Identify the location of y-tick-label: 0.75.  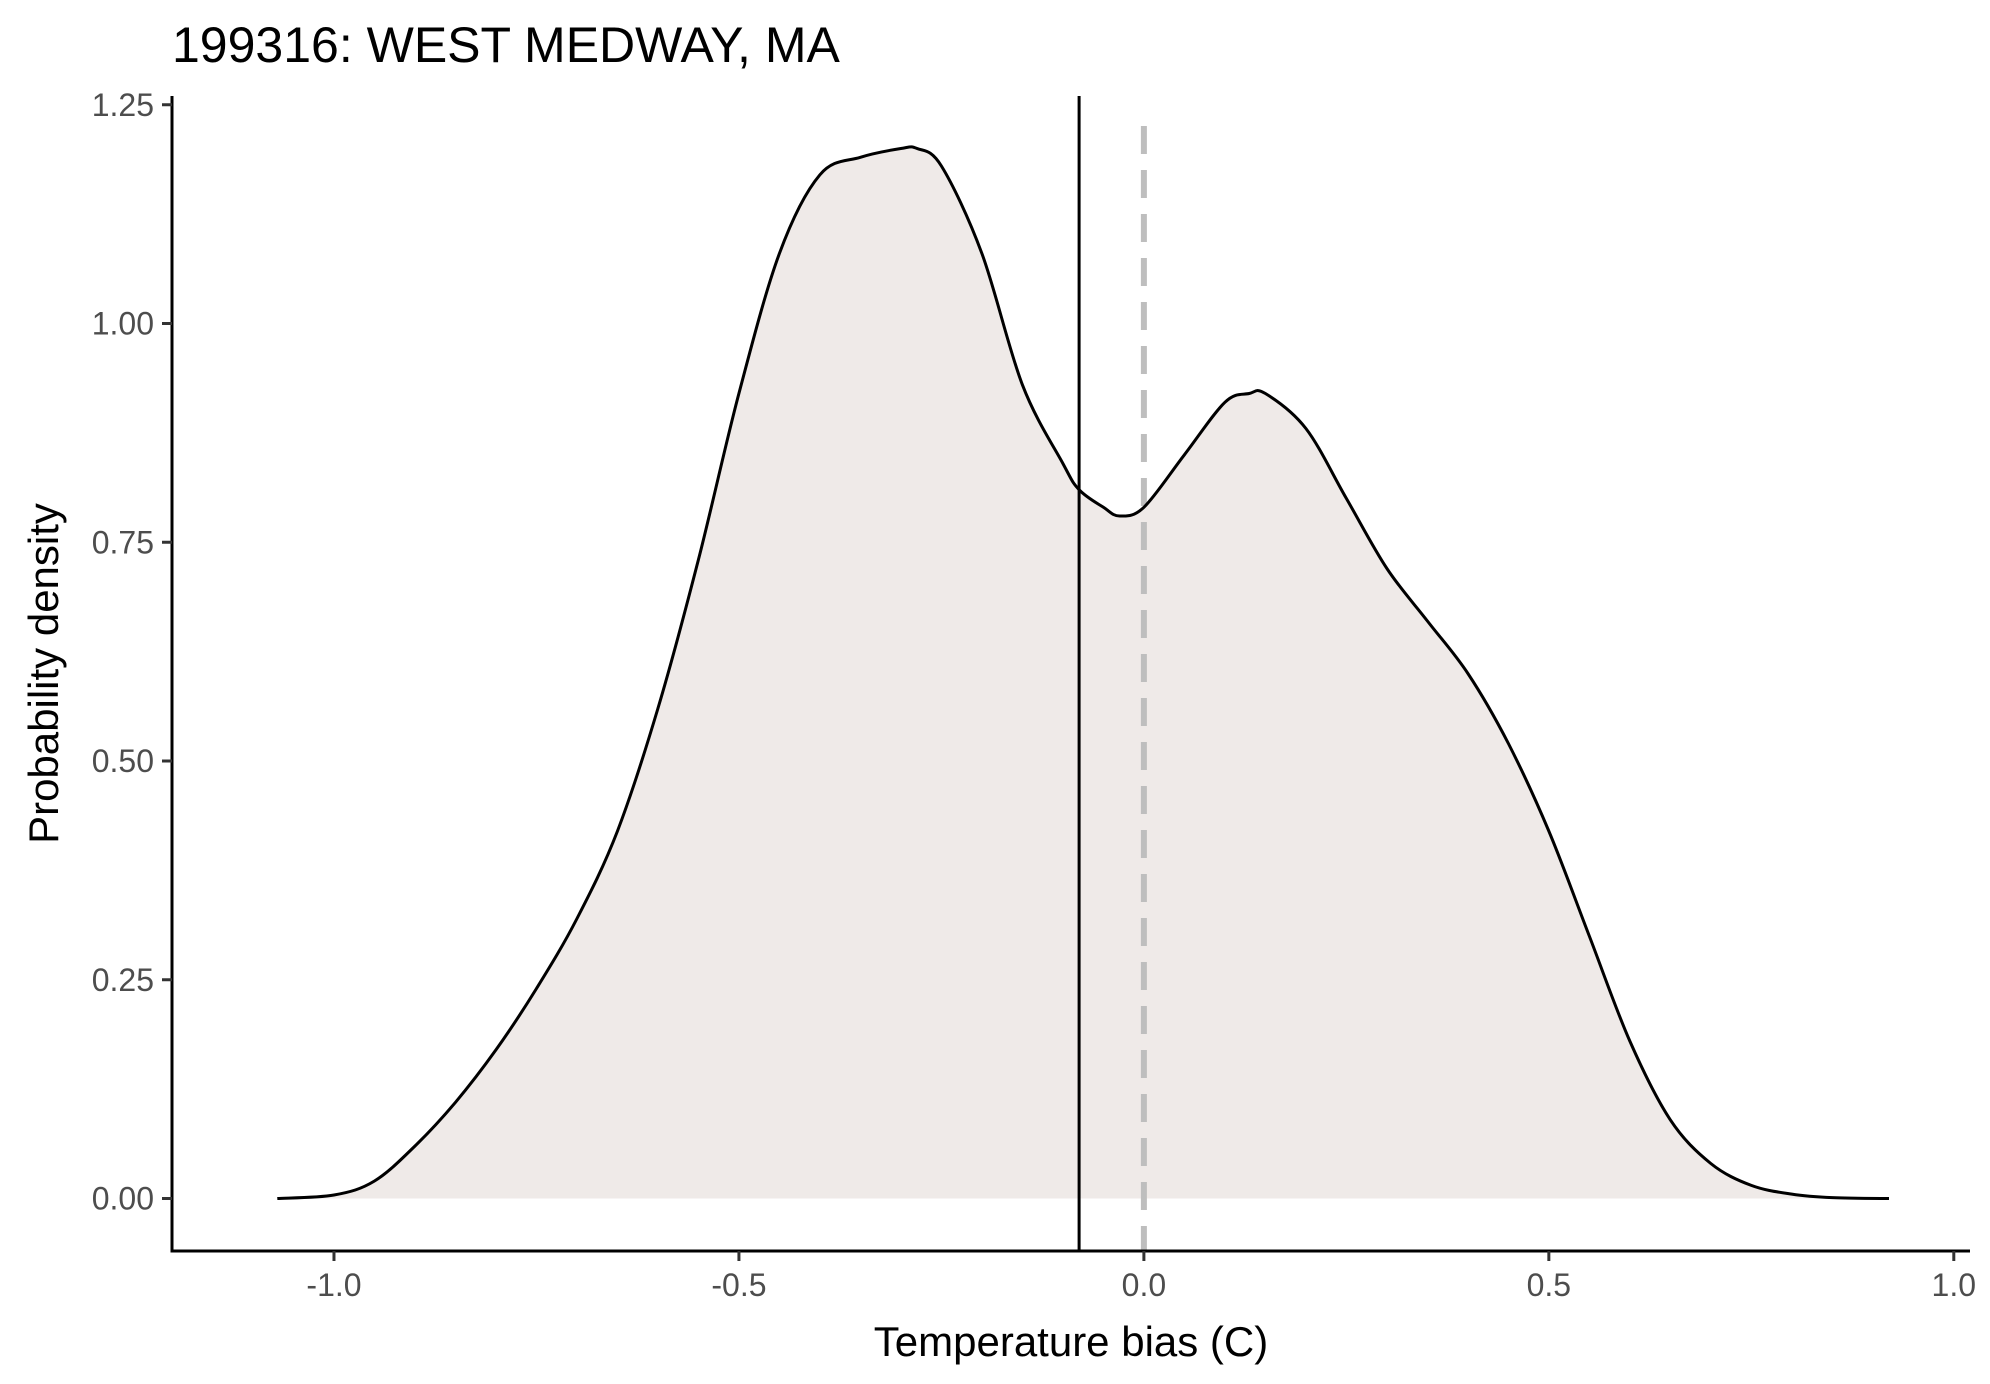
(123, 542).